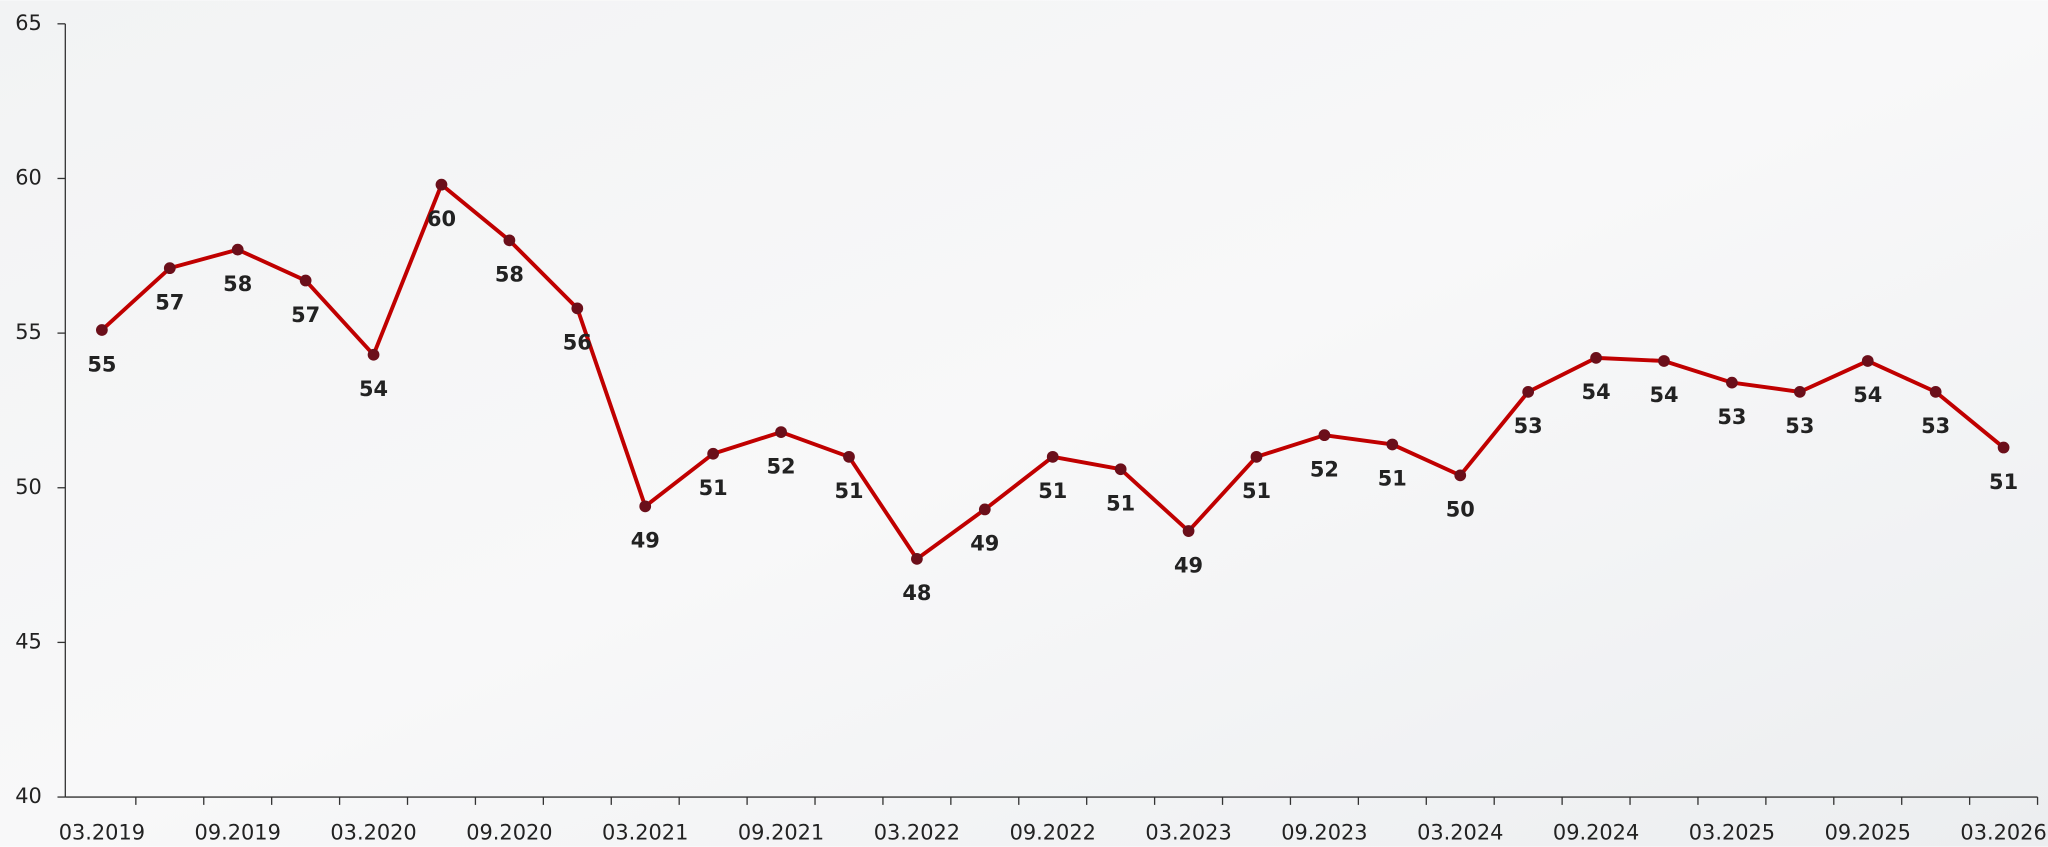 Image resolution: width=2048 pixels, height=847 pixels. Describe the element at coordinates (101, 364) in the screenshot. I see `data-label: 55` at that location.